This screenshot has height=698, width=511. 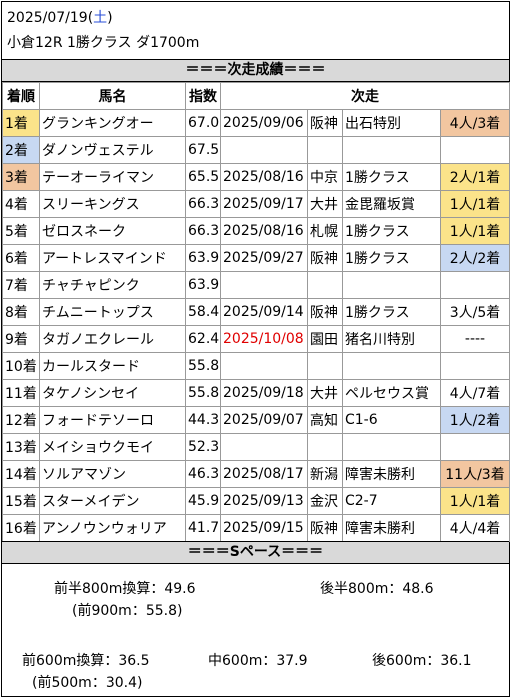 What do you see at coordinates (112, 474) in the screenshot?
I see `horse-name-cell: ソルアマゾン` at bounding box center [112, 474].